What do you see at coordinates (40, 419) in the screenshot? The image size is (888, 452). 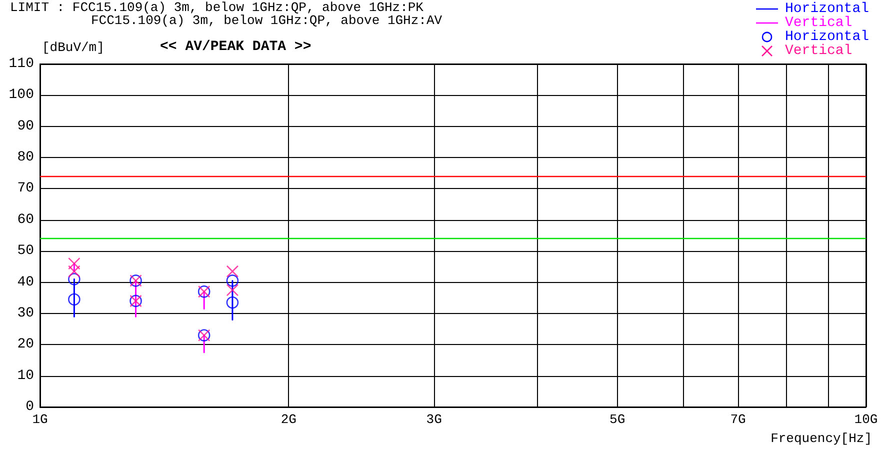 I see `x-tick-label: 1G` at bounding box center [40, 419].